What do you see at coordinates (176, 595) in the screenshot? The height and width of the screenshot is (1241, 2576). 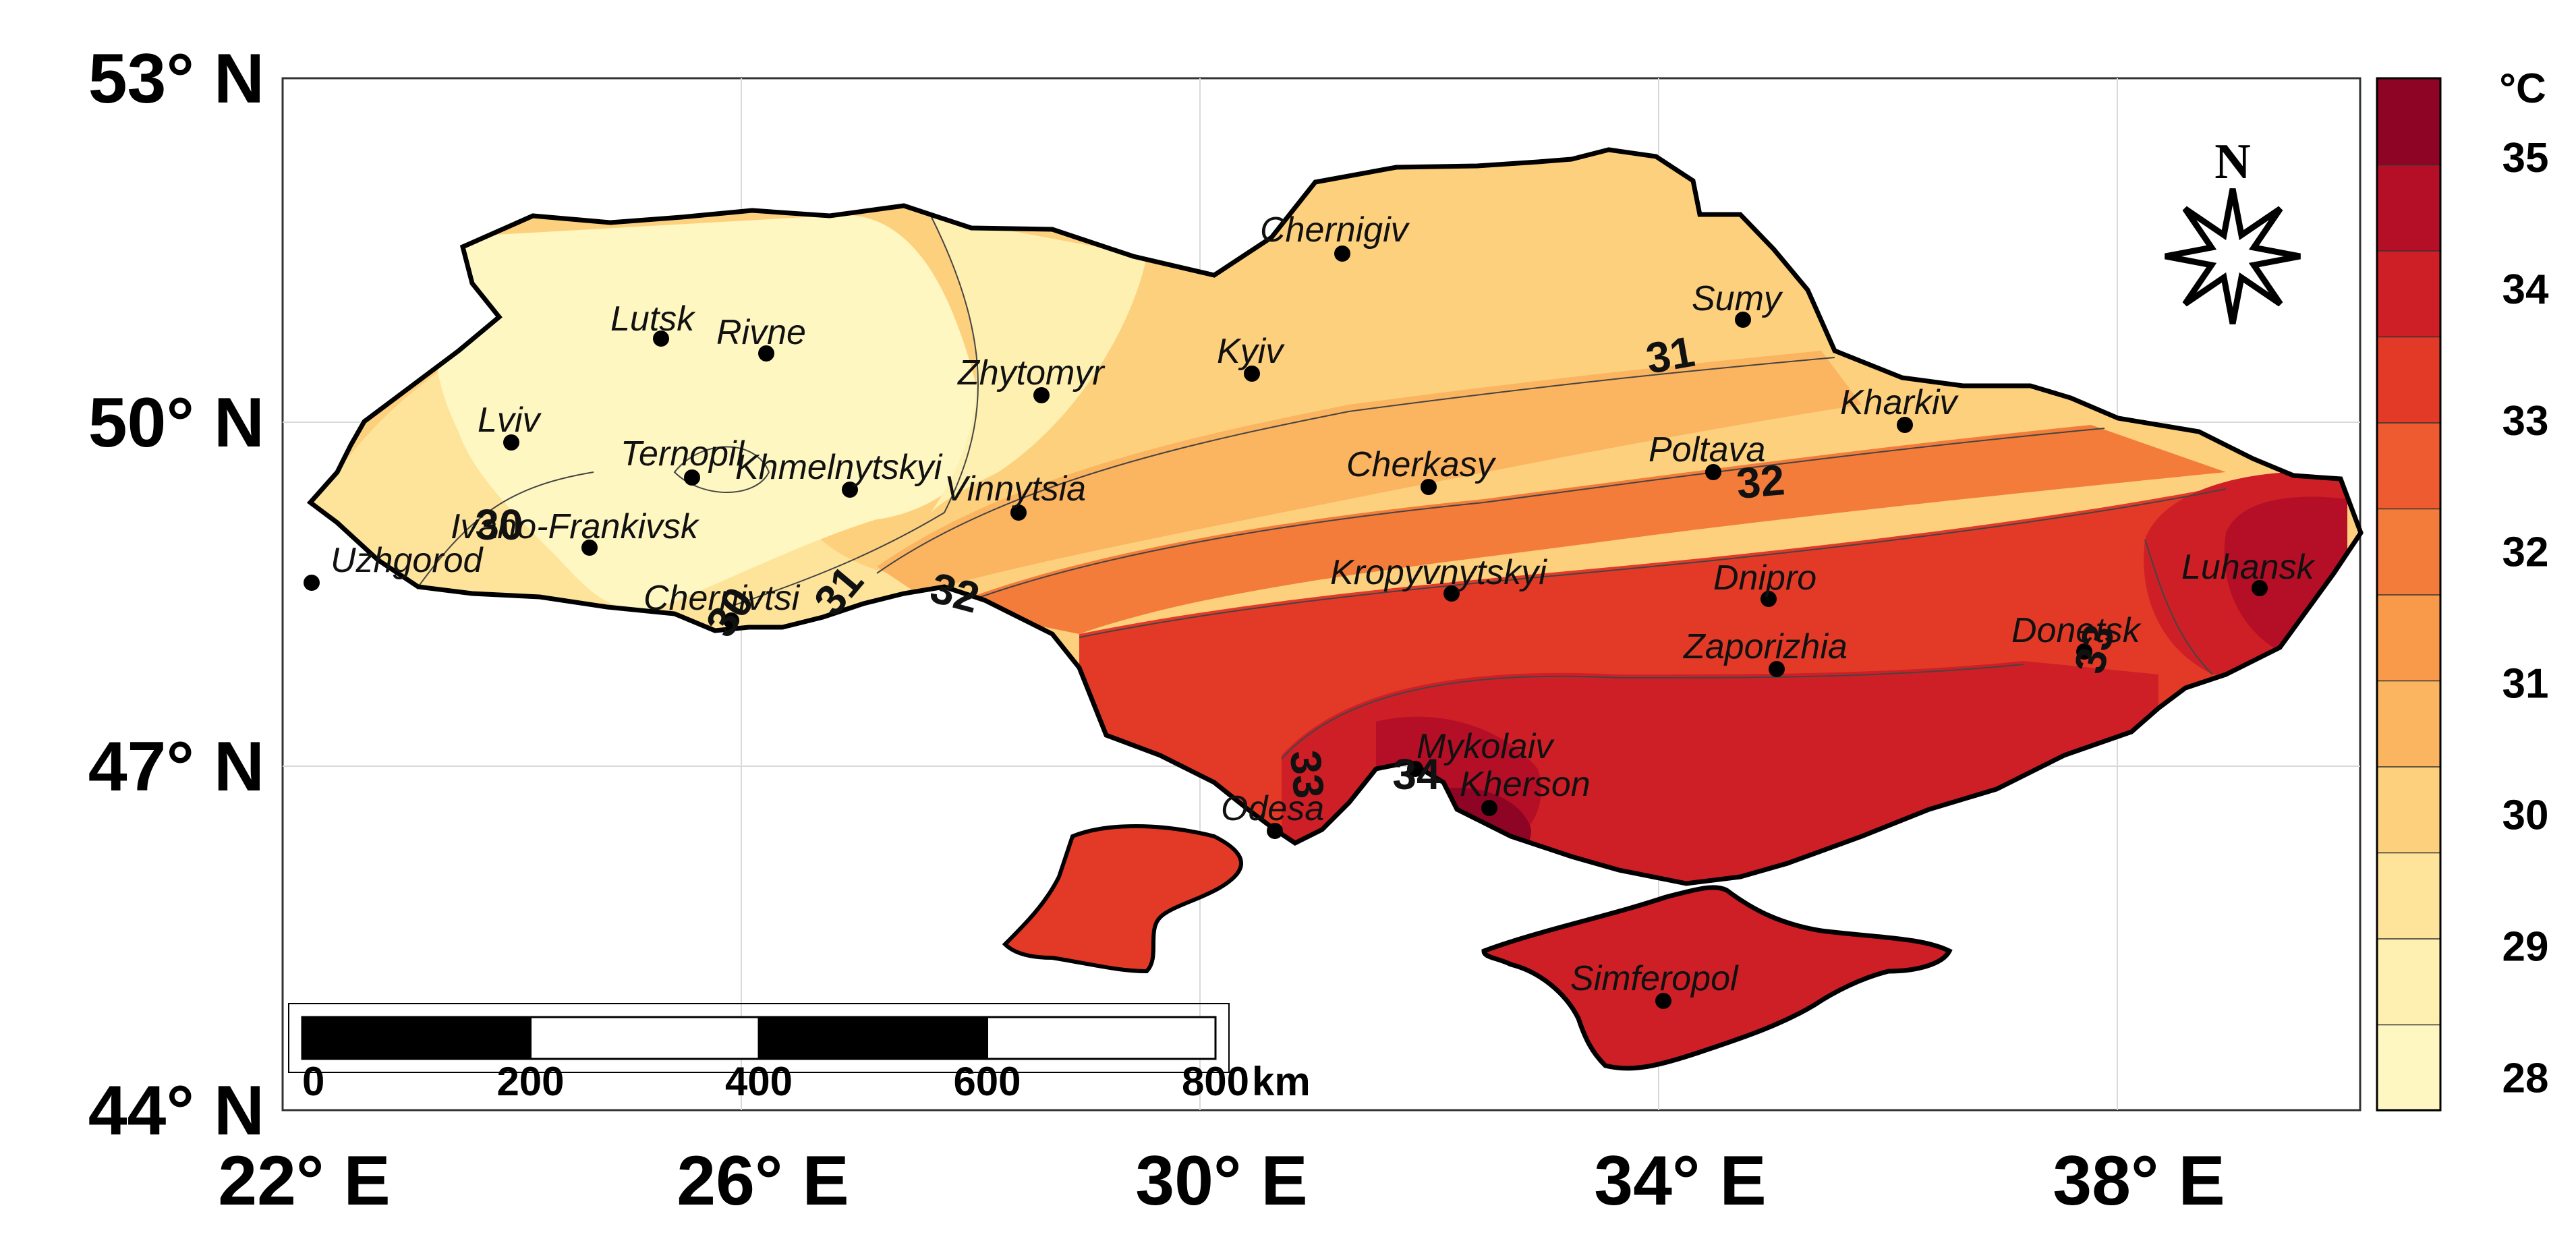 I see `latitude-axis: 53° N 50° N 47° N 44° N` at bounding box center [176, 595].